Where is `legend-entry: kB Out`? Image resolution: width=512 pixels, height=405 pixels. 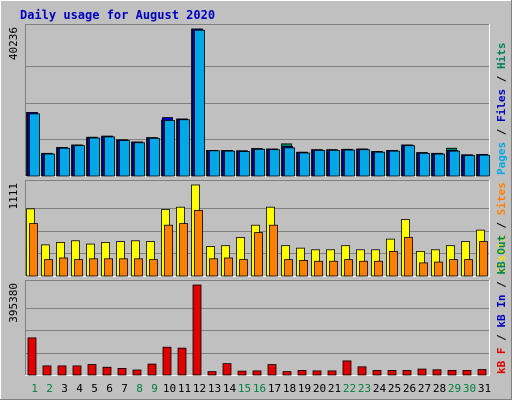
legend-entry: kB Out is located at coordinates (501, 255).